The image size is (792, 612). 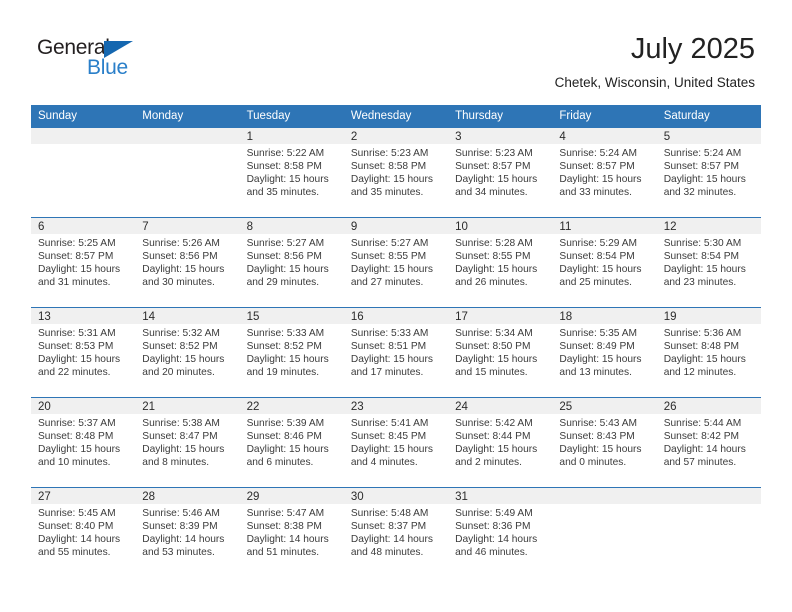 I want to click on daylight-text: Daylight: 15 hours and 19 minutes., so click(x=287, y=366).